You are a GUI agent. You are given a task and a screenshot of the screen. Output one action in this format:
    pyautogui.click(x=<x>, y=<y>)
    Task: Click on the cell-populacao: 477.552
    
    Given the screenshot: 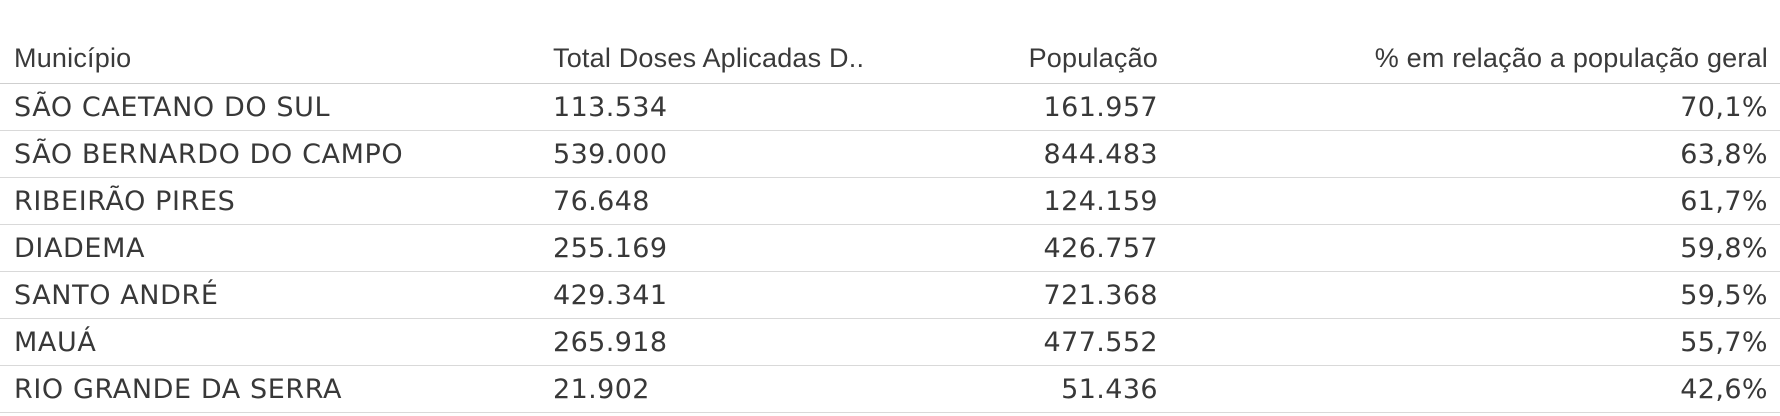 What is the action you would take?
    pyautogui.click(x=1100, y=342)
    